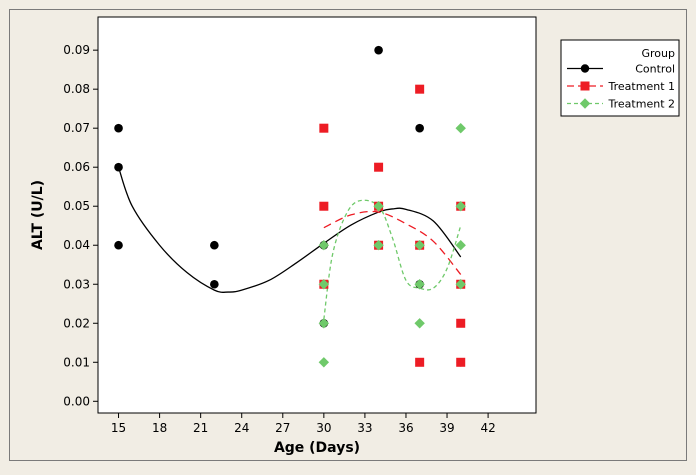 The width and height of the screenshot is (696, 475). Describe the element at coordinates (585, 103) in the screenshot. I see `legend-treatment2-marker` at that location.